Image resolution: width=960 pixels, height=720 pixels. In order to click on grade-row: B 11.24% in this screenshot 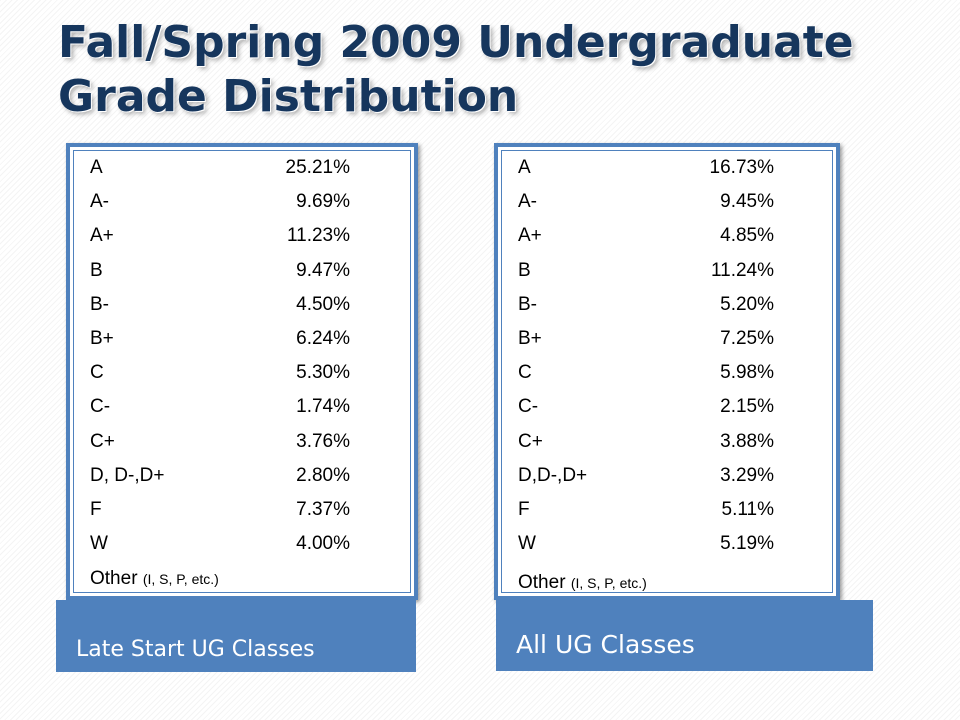, I will do `click(672, 271)`.